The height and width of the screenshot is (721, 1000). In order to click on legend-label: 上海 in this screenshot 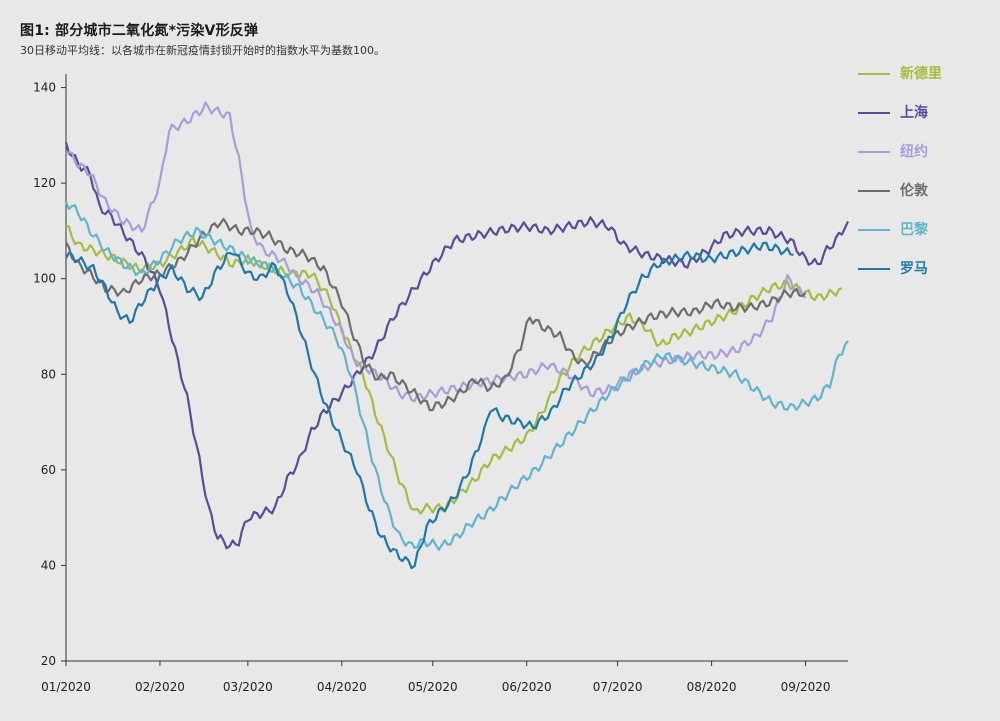, I will do `click(914, 113)`.